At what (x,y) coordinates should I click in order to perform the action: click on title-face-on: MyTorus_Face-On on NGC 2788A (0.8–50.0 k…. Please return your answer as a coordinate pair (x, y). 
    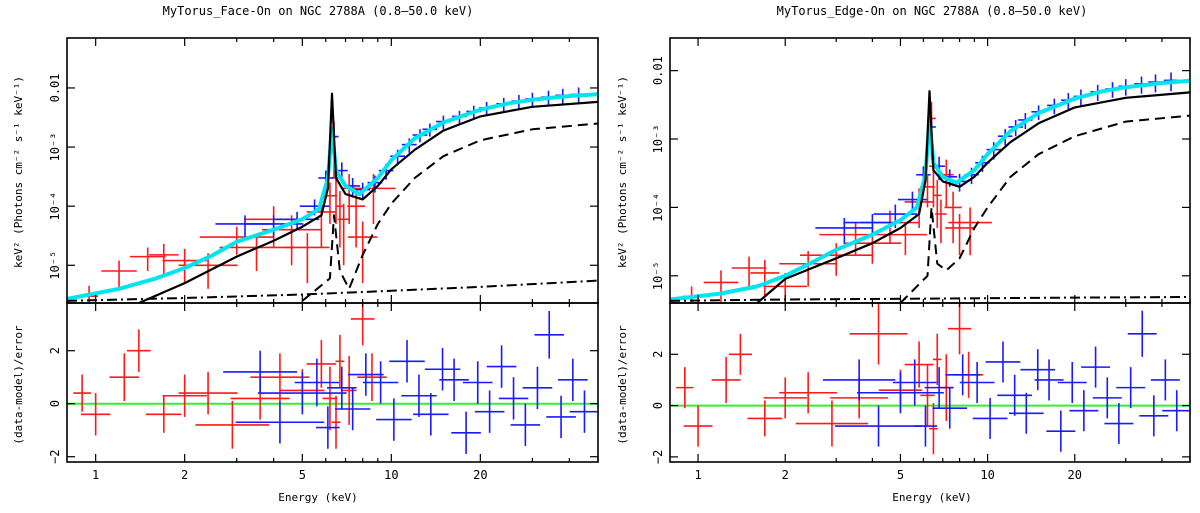
    Looking at the image, I should click on (318, 11).